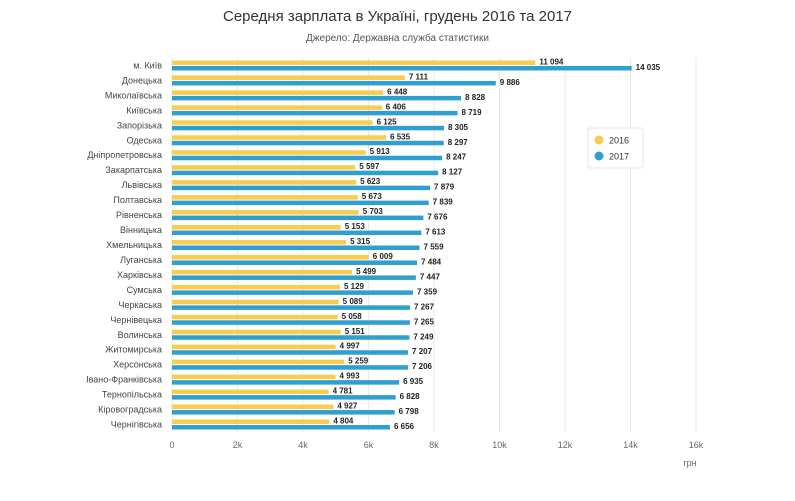 Image resolution: width=795 pixels, height=501 pixels. Describe the element at coordinates (141, 230) in the screenshot. I see `category-label: Вінницька` at that location.